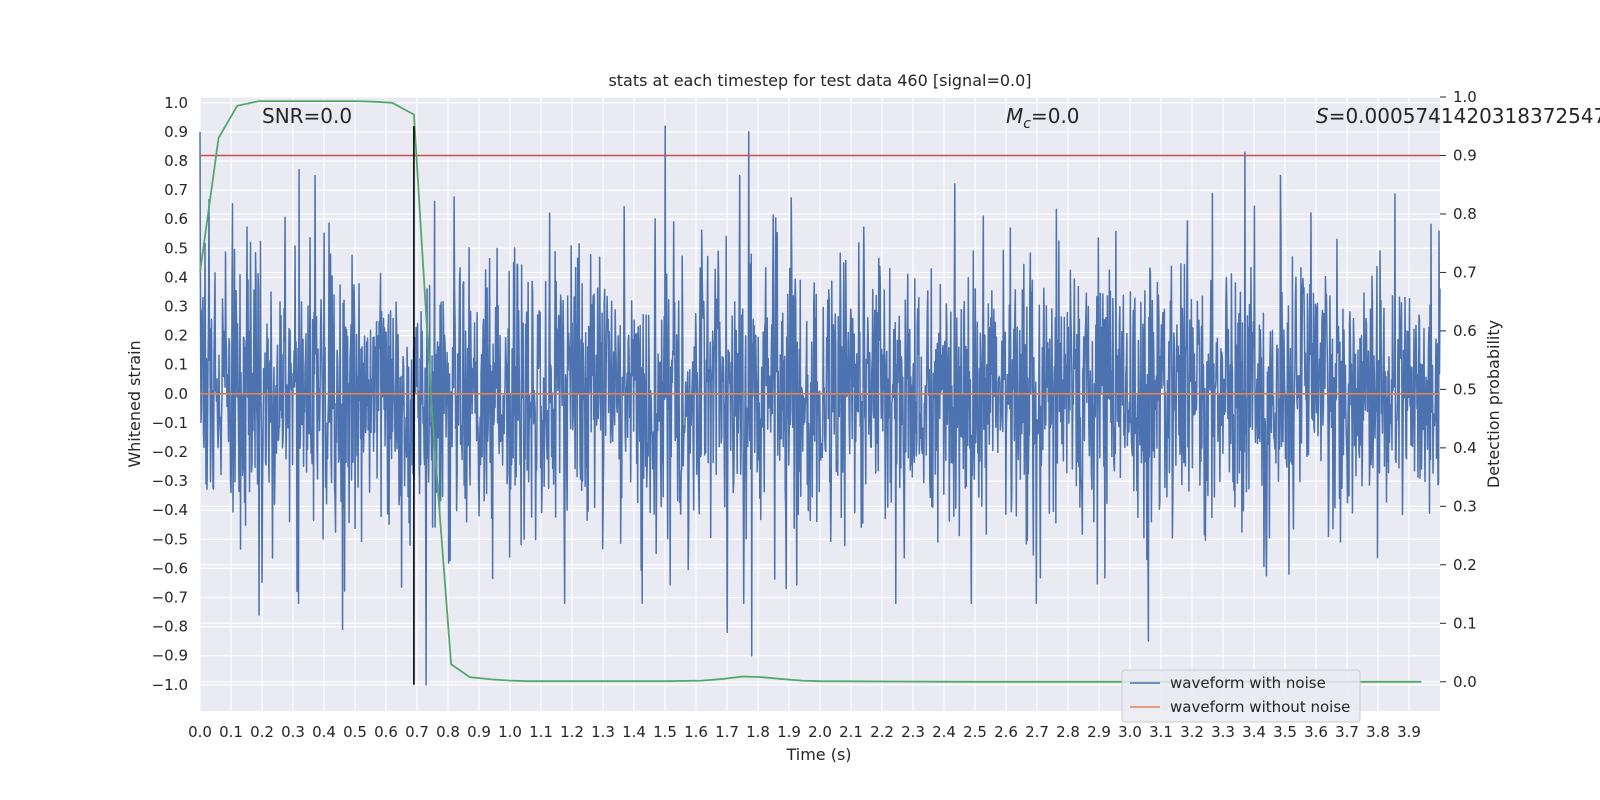 This screenshot has height=800, width=1600. What do you see at coordinates (758, 732) in the screenshot?
I see `x-tick-label: 1.8` at bounding box center [758, 732].